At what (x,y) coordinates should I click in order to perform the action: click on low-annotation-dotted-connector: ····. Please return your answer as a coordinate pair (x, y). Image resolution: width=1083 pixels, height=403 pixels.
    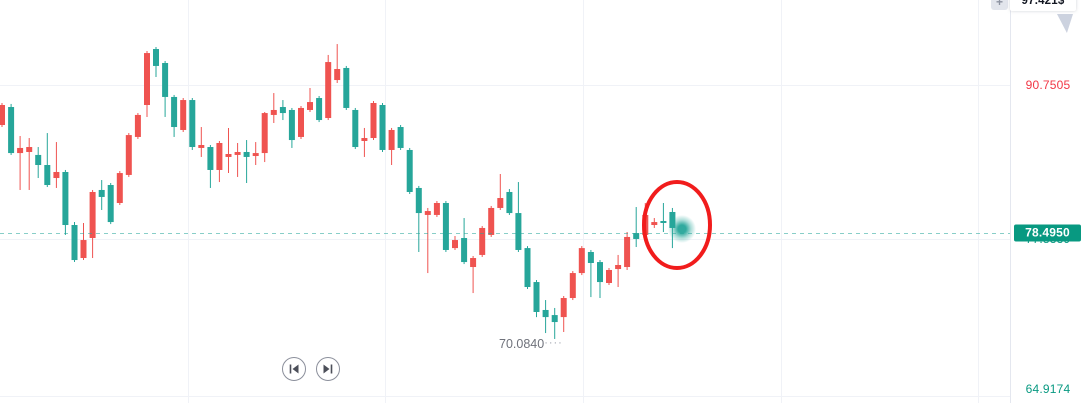
    Looking at the image, I should click on (553, 343).